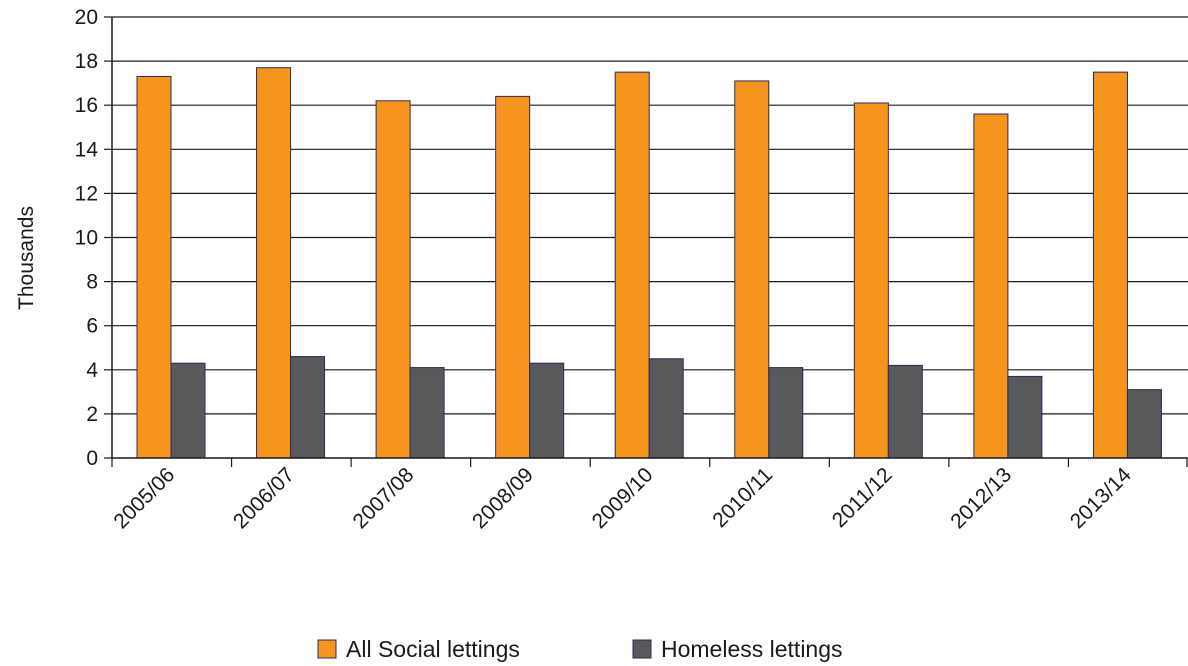 The image size is (1188, 666). What do you see at coordinates (92, 458) in the screenshot?
I see `y-tick-label: 0` at bounding box center [92, 458].